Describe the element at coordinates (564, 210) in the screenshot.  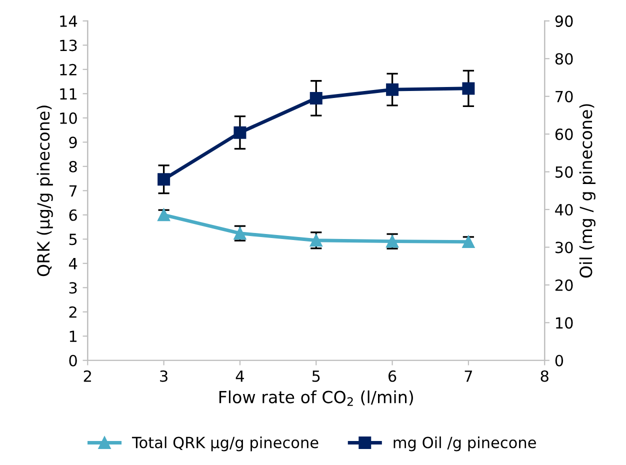
I see `y2-tick-label: 40` at that location.